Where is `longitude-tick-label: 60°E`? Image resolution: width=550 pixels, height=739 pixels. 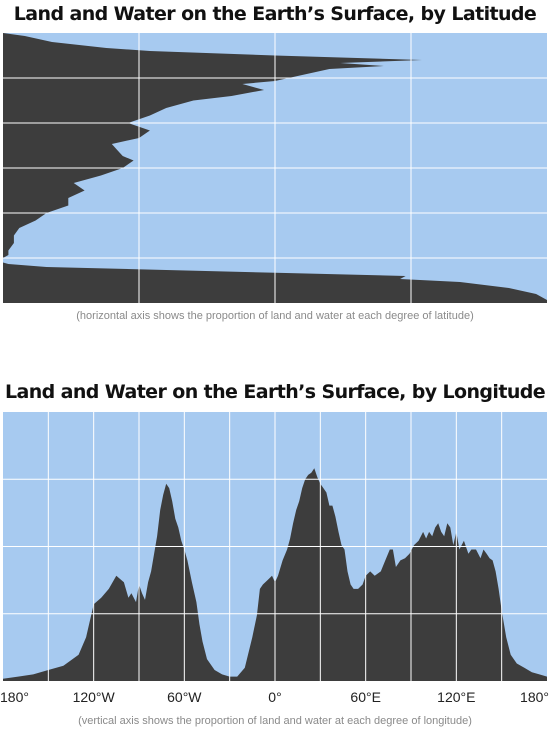 longitude-tick-label: 60°E is located at coordinates (365, 697).